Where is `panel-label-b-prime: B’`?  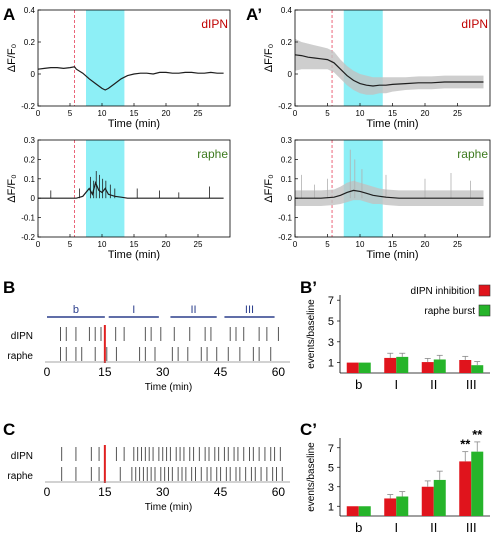 panel-label-b-prime: B’ is located at coordinates (308, 287).